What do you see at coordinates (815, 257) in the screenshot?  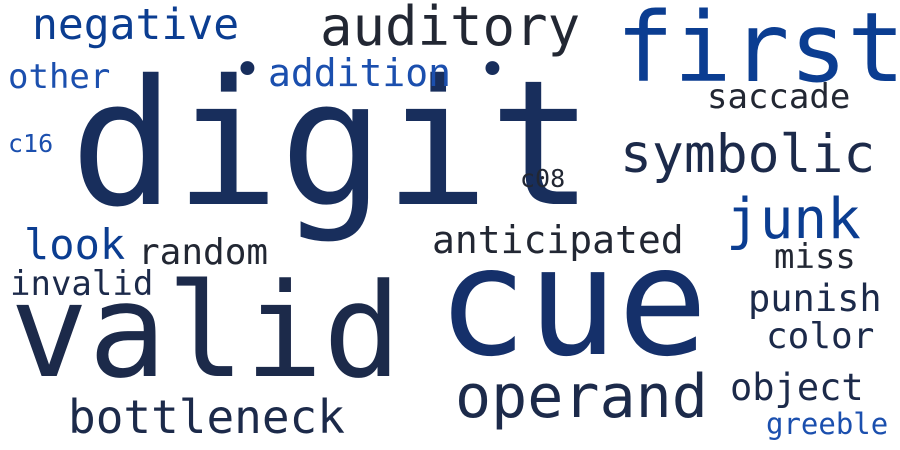 I see `word-miss: miss` at bounding box center [815, 257].